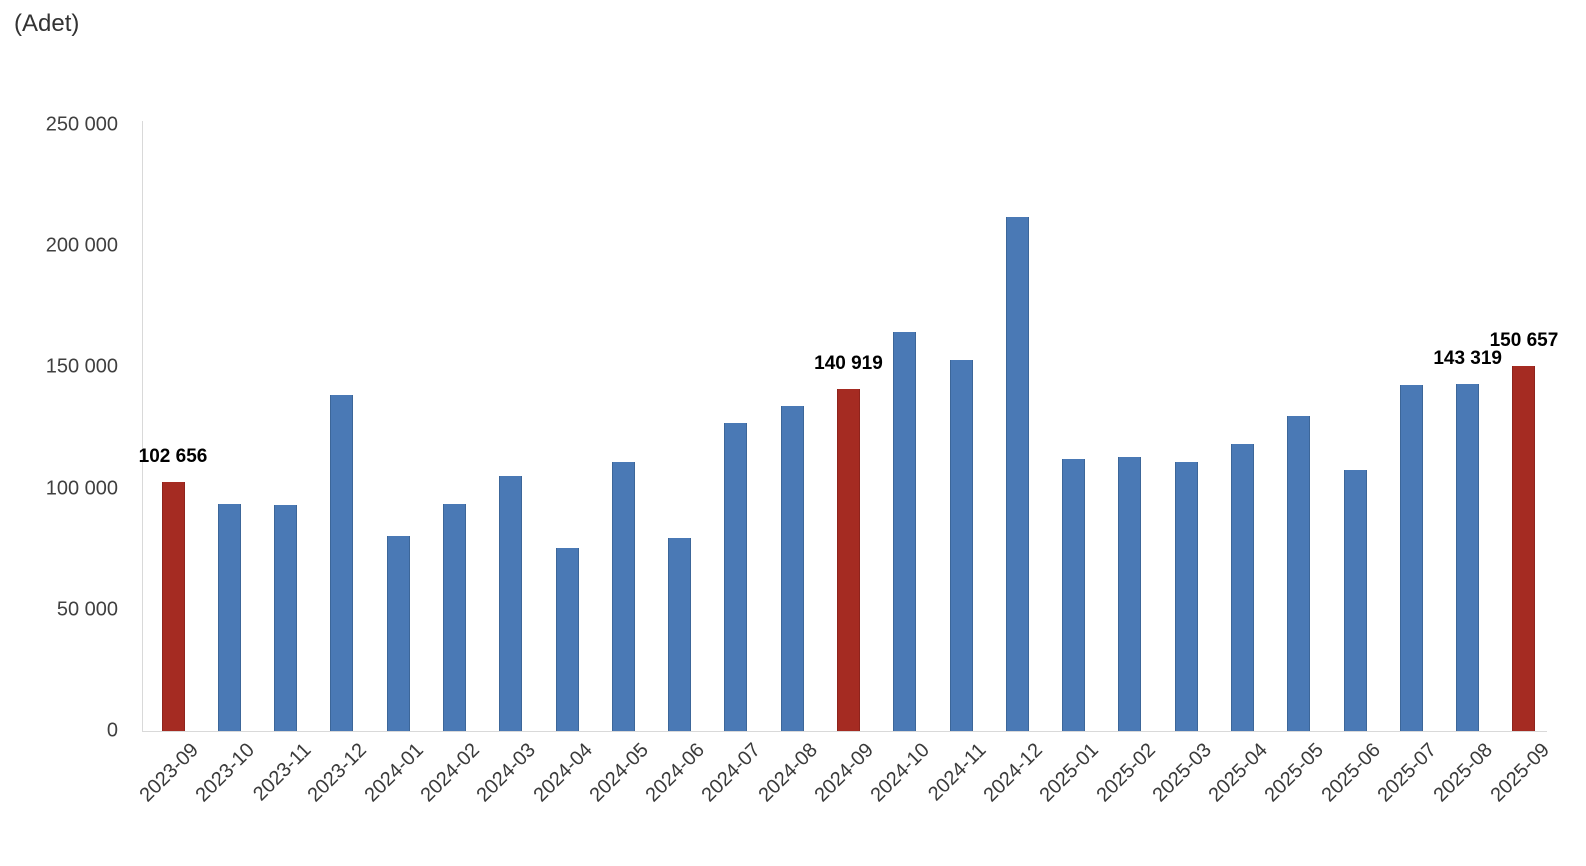 This screenshot has height=866, width=1586. I want to click on data-label-2025-09: 150 657, so click(1524, 340).